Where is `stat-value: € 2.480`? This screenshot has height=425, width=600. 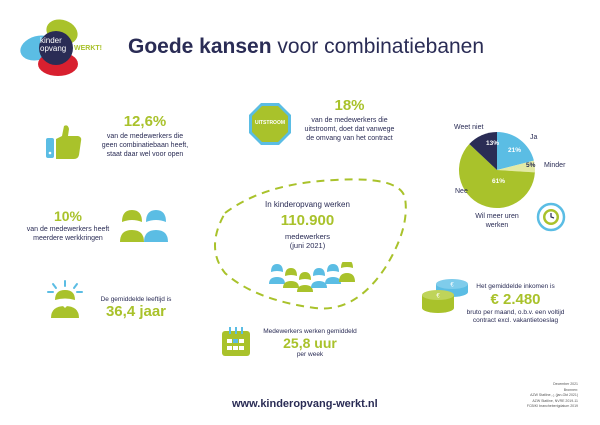 stat-value: € 2.480 is located at coordinates (515, 299).